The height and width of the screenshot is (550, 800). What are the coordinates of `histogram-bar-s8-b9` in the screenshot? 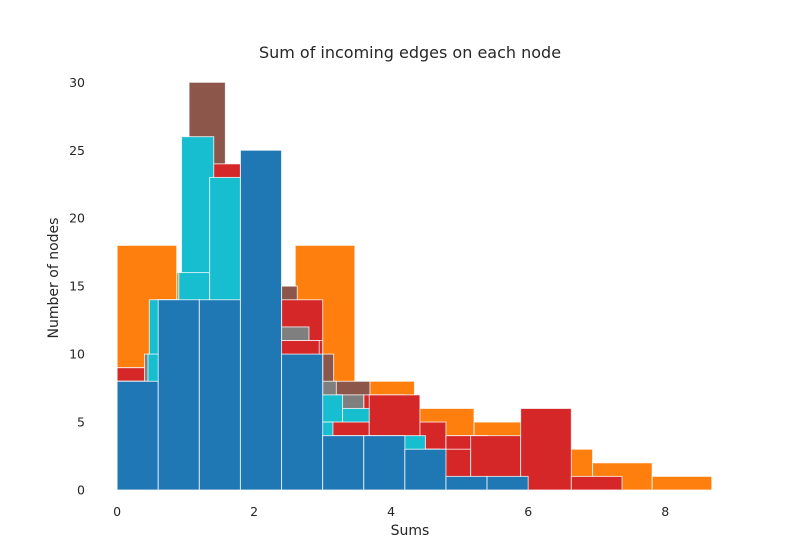 It's located at (507, 483).